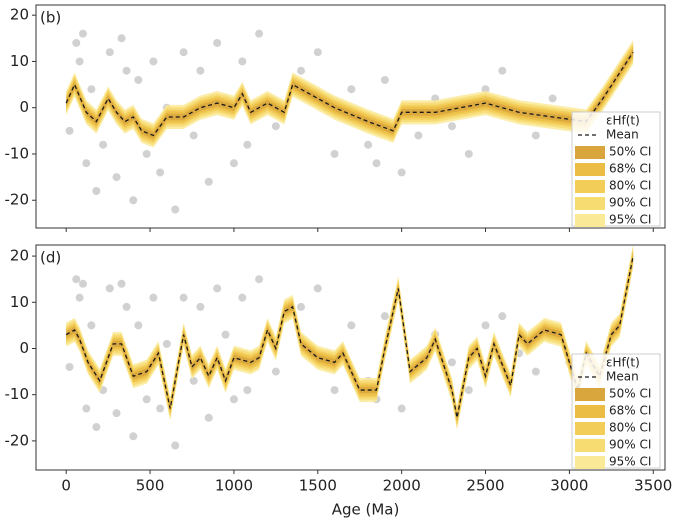  What do you see at coordinates (66, 486) in the screenshot?
I see `x-tick-label: 0` at bounding box center [66, 486].